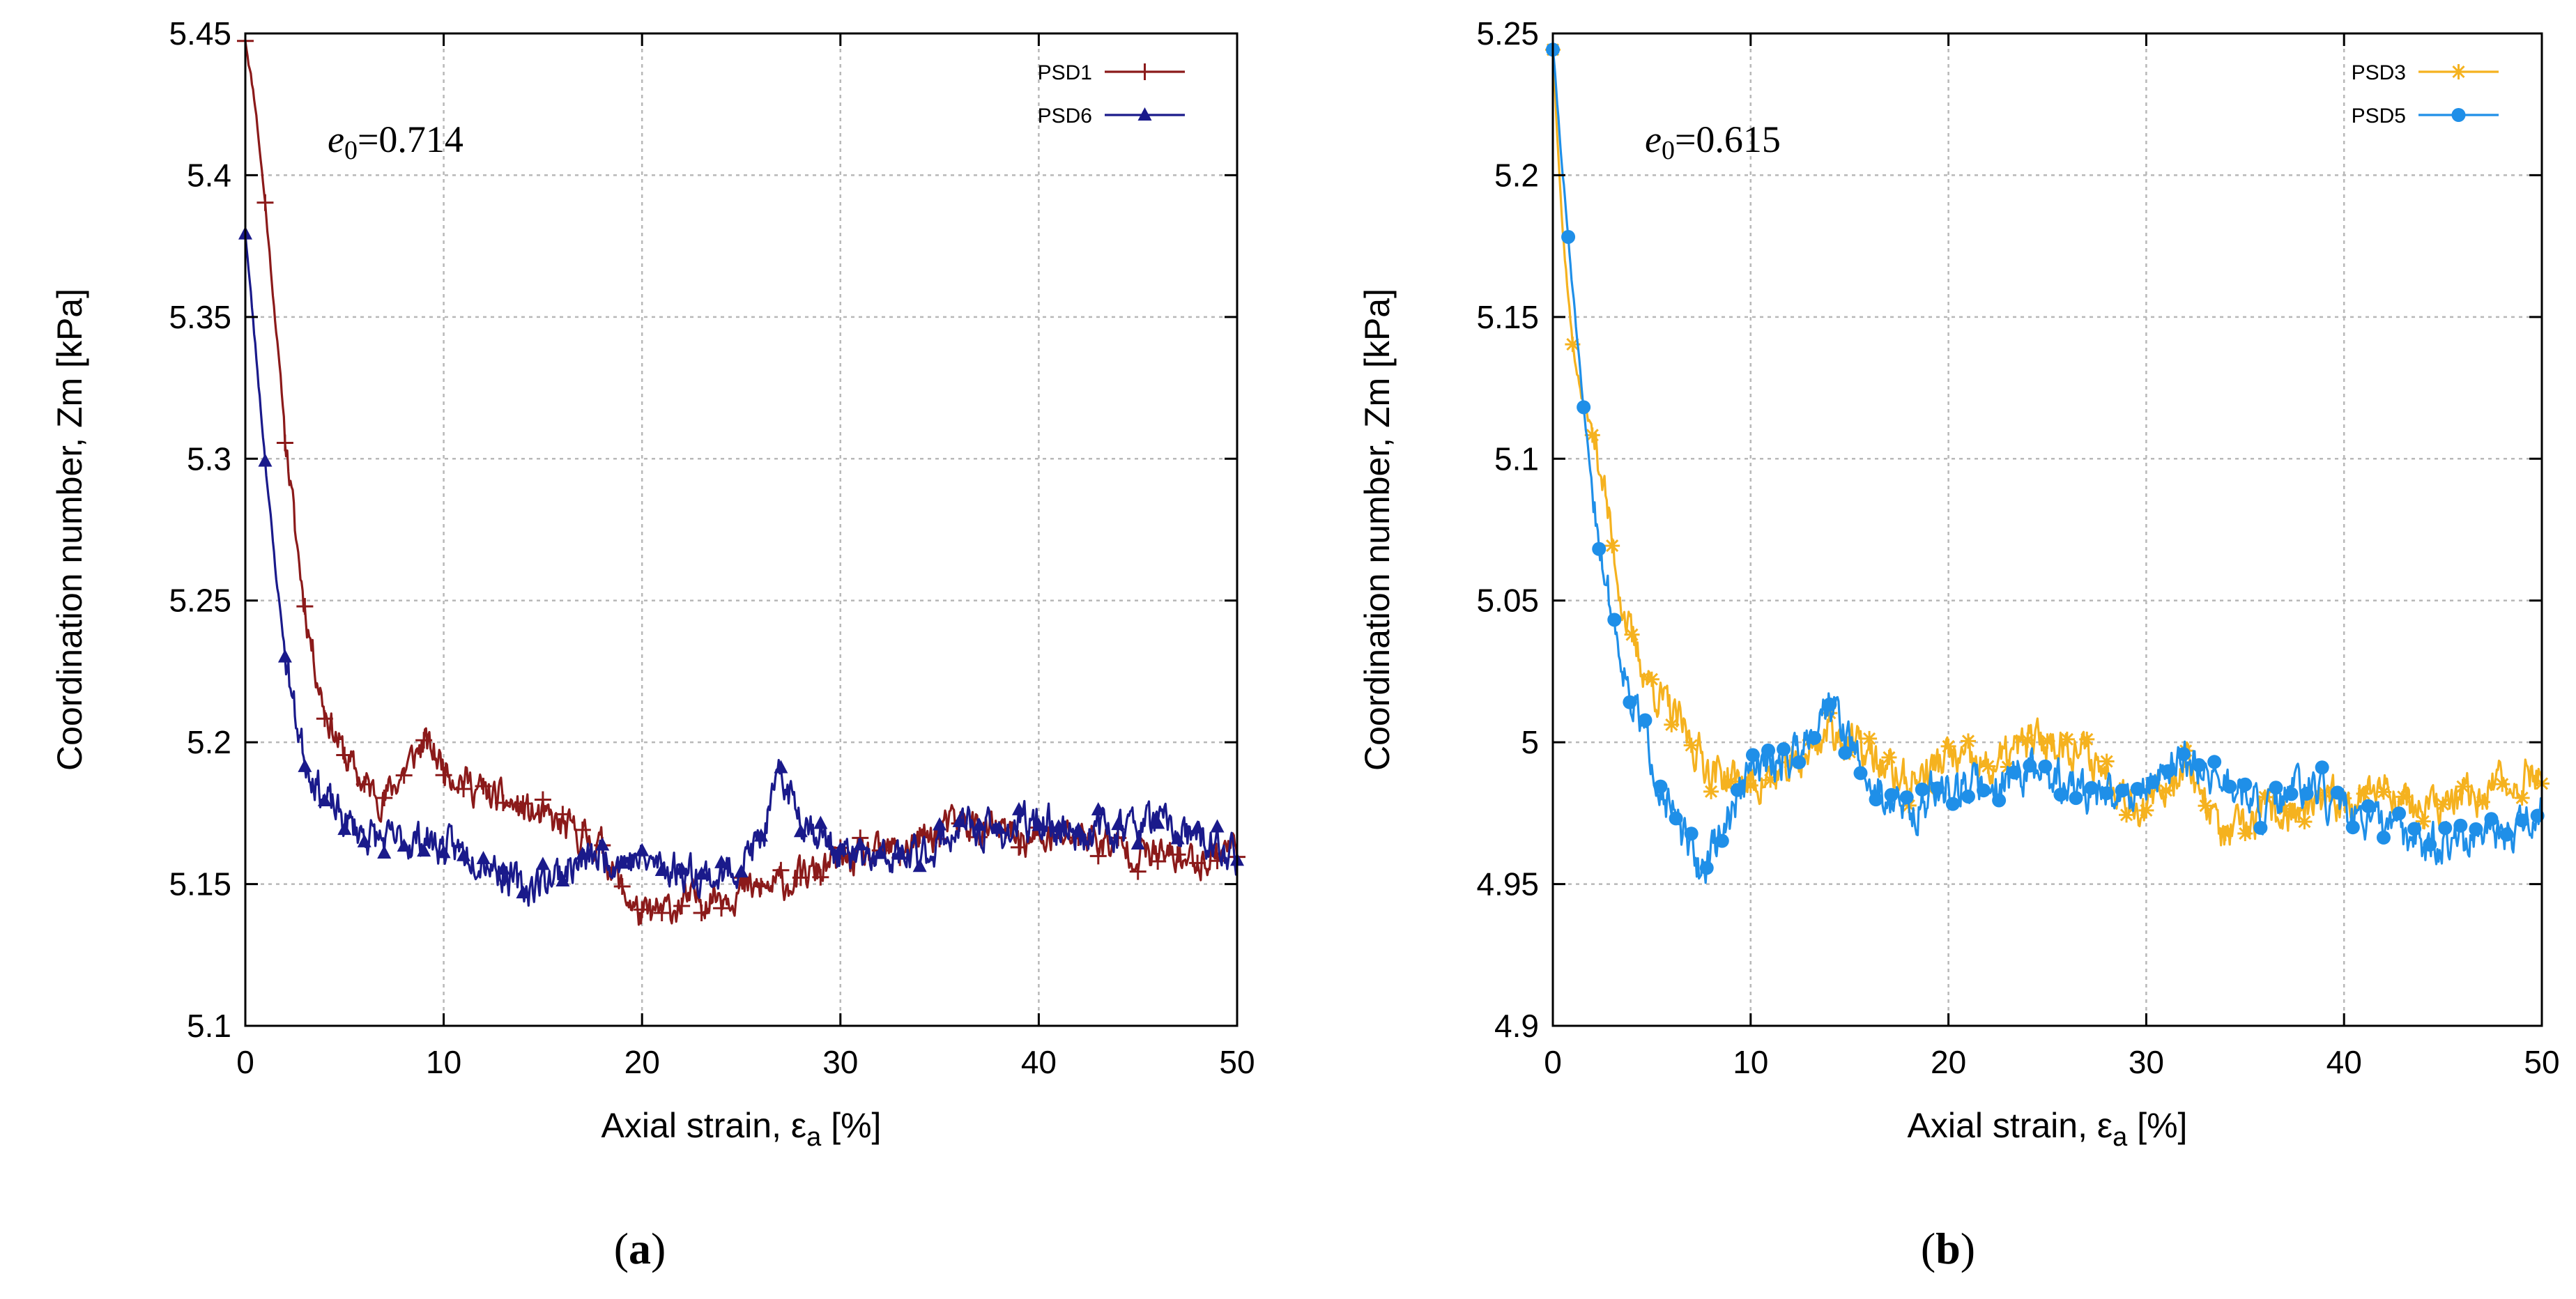 The image size is (2576, 1299). I want to click on legend-label-psd3: PSD3, so click(2379, 72).